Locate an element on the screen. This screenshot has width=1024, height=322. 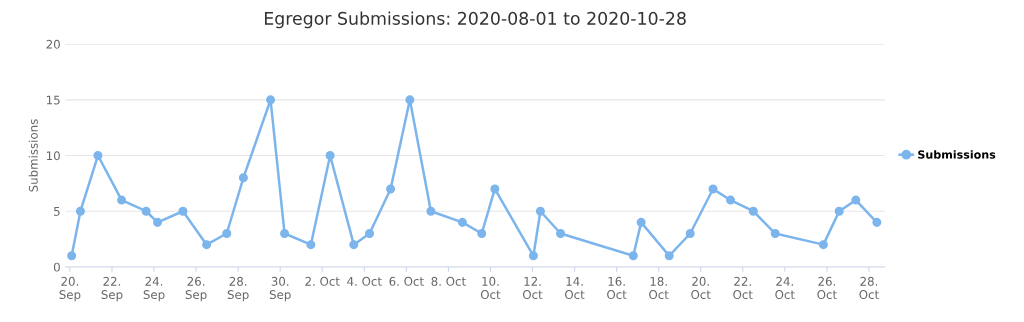
y-axis-title: Submissions is located at coordinates (33, 155).